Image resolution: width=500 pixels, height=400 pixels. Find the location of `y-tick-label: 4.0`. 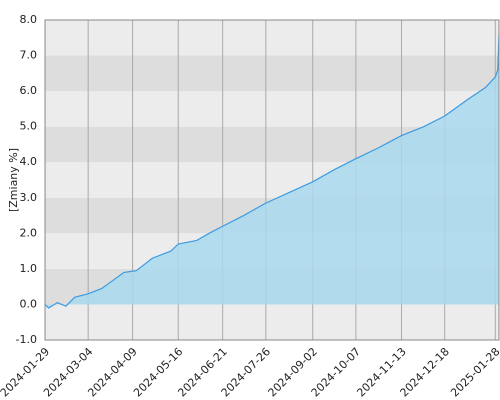

y-tick-label: 4.0 is located at coordinates (29, 161).